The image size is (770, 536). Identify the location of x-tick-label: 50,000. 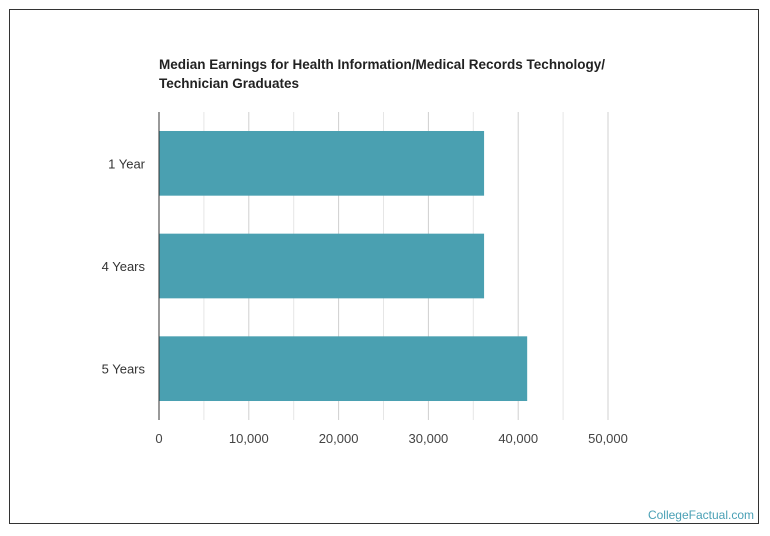
(608, 438).